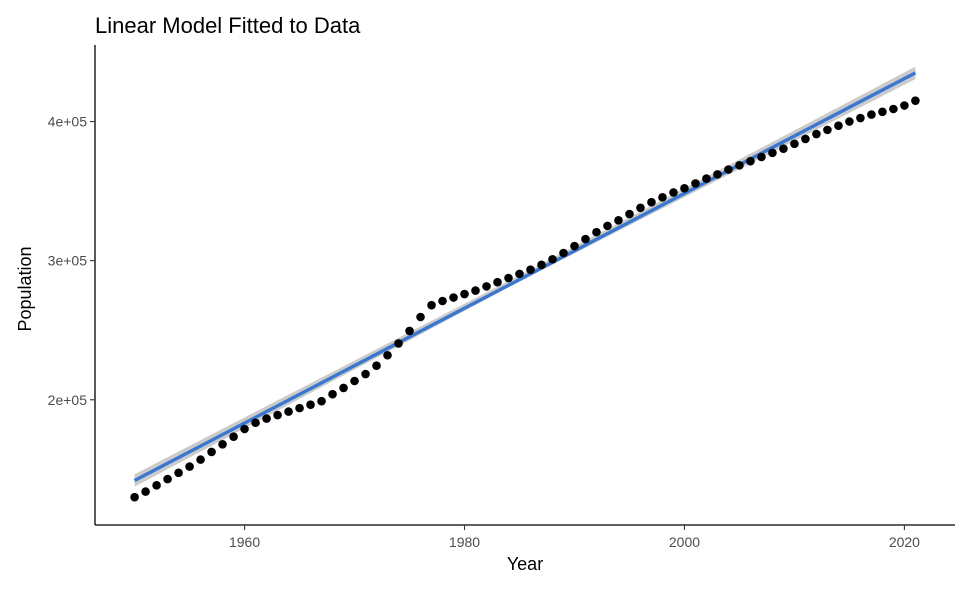 This screenshot has height=596, width=966. Describe the element at coordinates (574, 537) in the screenshot. I see `x-axis-ticks: 1960 1980 2000 2020` at that location.